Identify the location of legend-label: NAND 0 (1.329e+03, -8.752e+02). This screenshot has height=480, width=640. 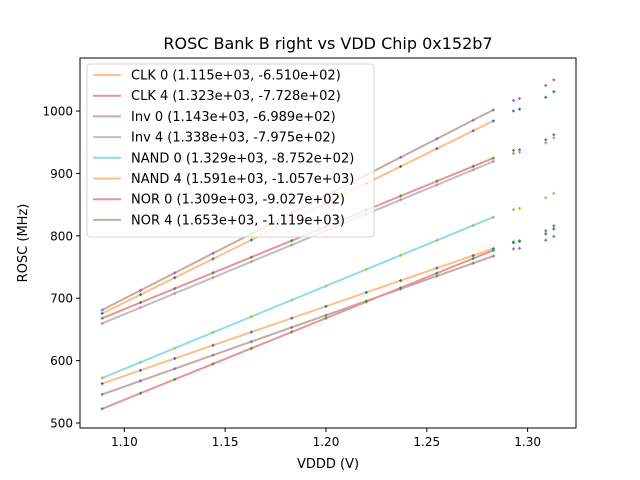
(242, 158).